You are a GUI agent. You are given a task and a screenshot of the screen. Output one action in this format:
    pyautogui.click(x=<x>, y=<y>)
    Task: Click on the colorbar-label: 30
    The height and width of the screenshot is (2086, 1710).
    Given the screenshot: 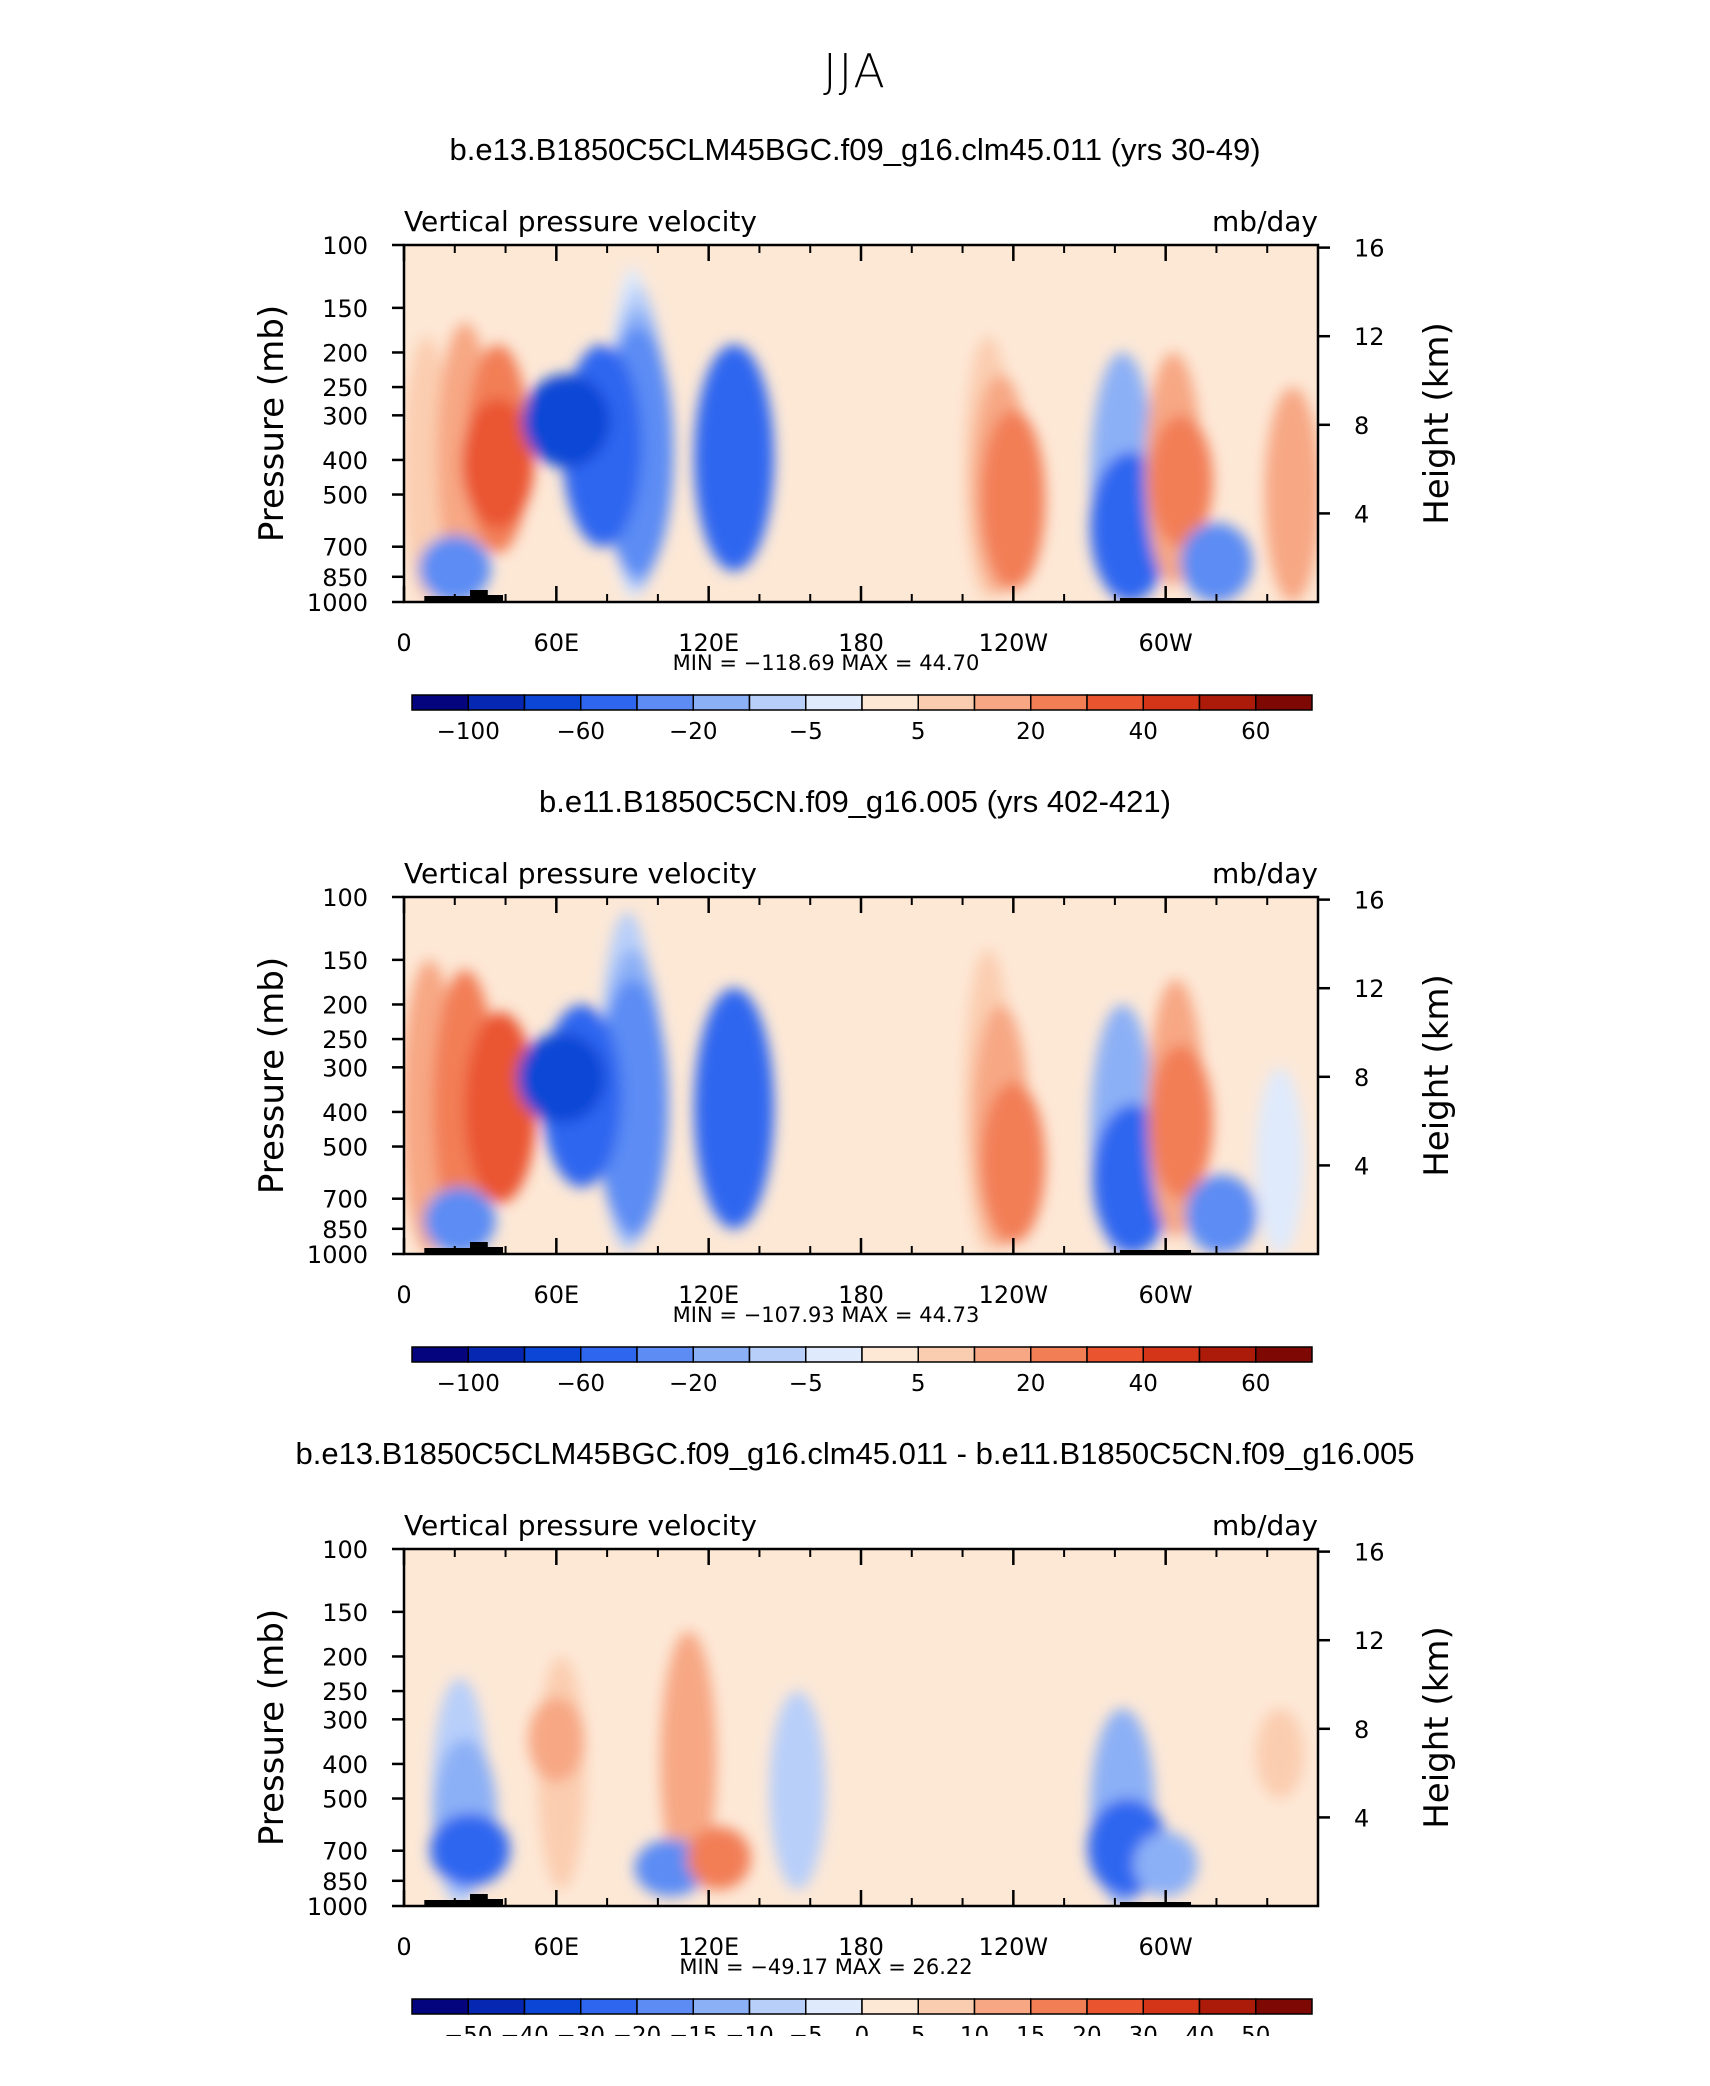 What is the action you would take?
    pyautogui.click(x=1143, y=2029)
    